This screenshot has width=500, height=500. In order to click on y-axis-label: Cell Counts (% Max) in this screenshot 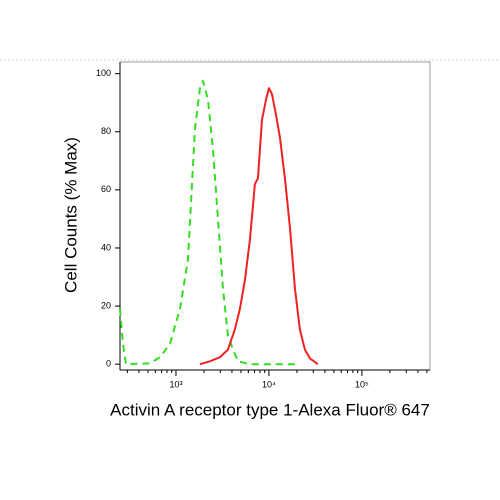, I will do `click(70, 215)`.